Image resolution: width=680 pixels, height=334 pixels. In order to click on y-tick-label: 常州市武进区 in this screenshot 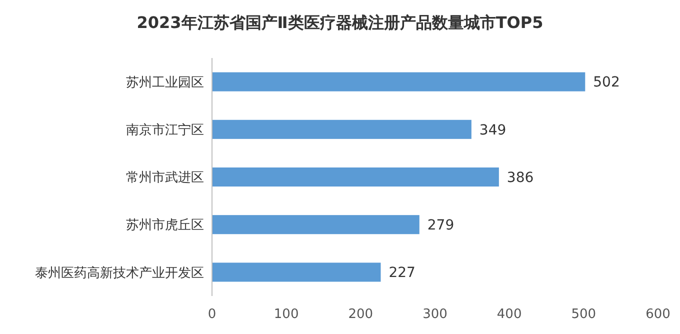, I will do `click(165, 178)`.